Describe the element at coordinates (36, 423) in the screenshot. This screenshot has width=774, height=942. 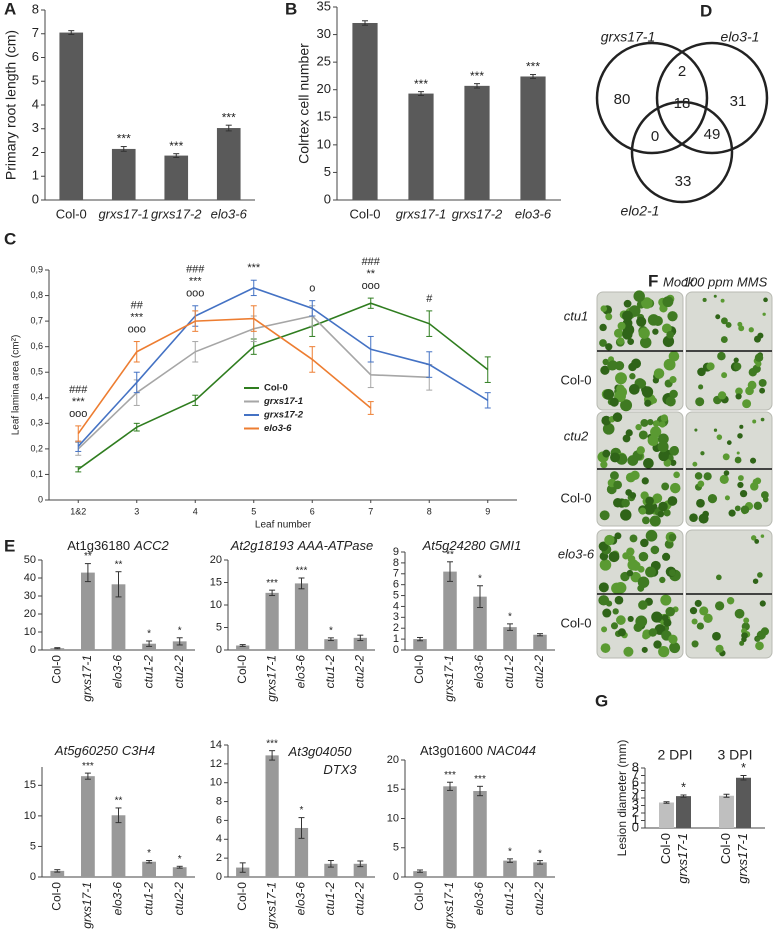
I see `y-tick-label: 0,3` at that location.